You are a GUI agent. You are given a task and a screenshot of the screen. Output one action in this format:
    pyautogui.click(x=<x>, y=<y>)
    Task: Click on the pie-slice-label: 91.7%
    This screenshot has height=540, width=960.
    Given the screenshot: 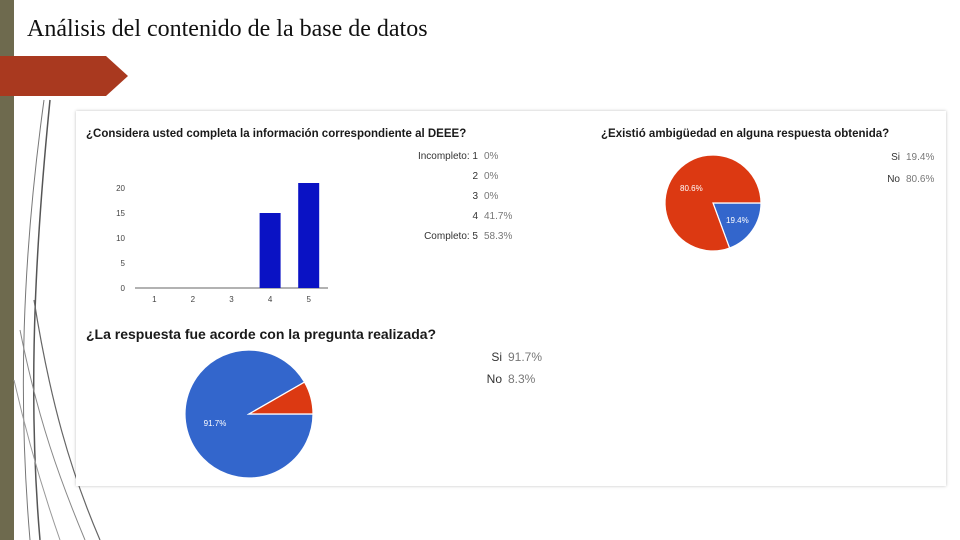 What is the action you would take?
    pyautogui.click(x=215, y=423)
    